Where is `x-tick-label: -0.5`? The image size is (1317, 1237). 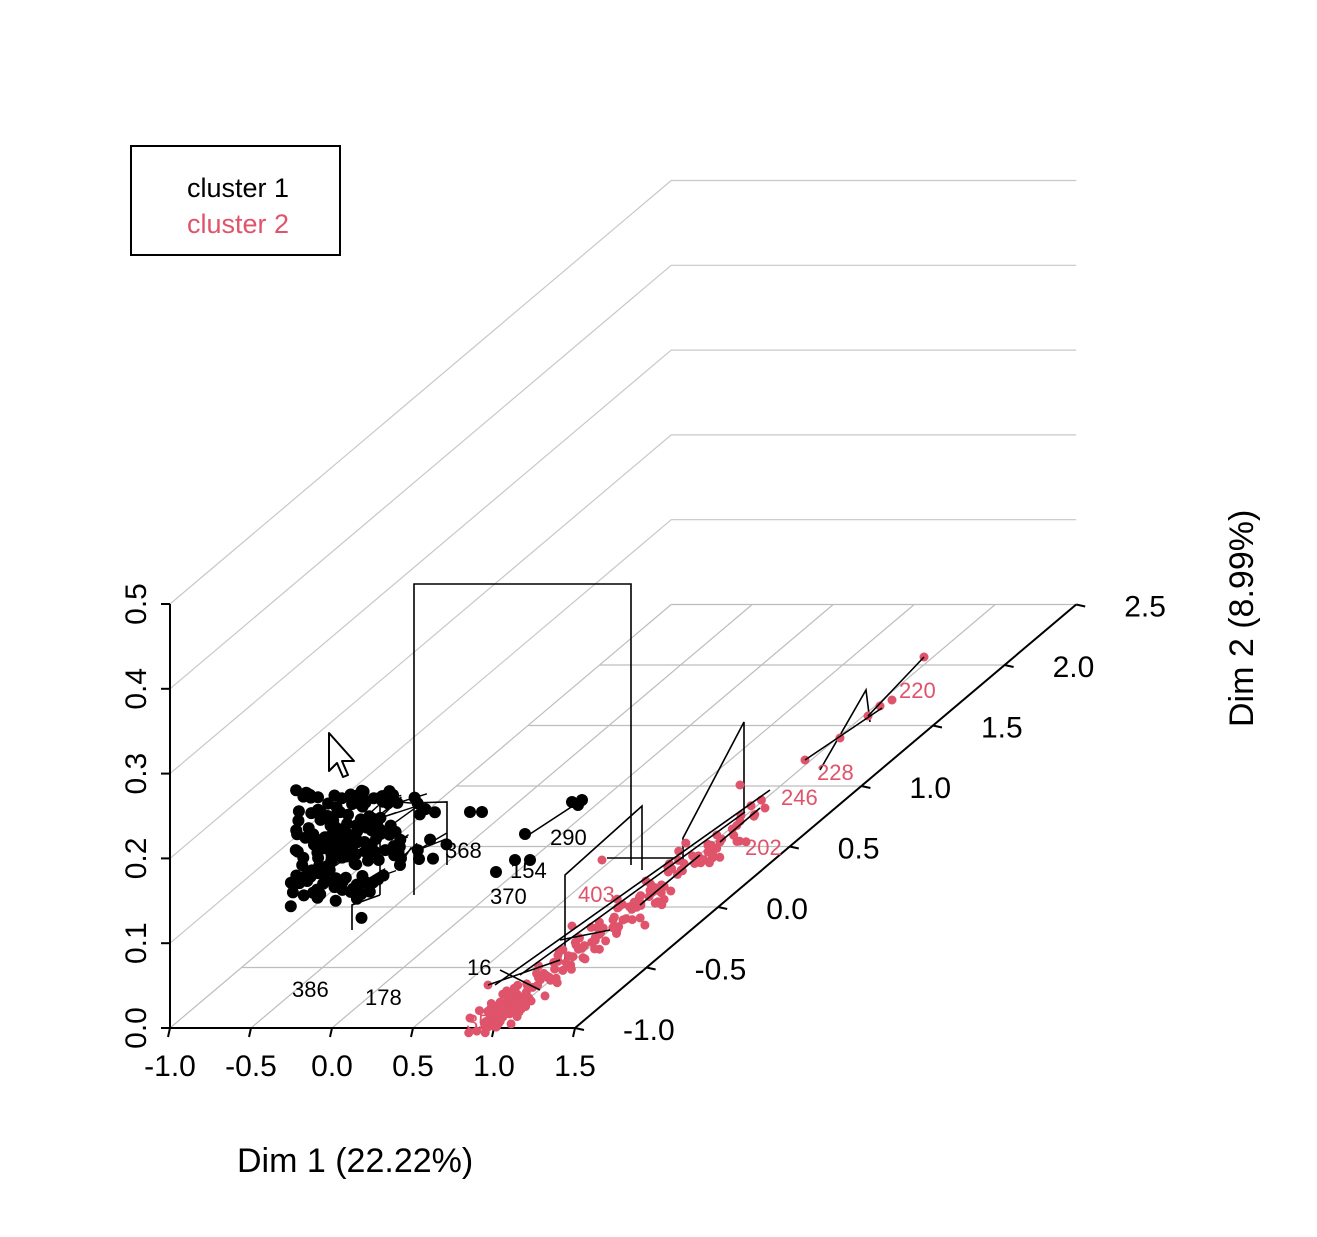
x-tick-label: -0.5 is located at coordinates (251, 1066).